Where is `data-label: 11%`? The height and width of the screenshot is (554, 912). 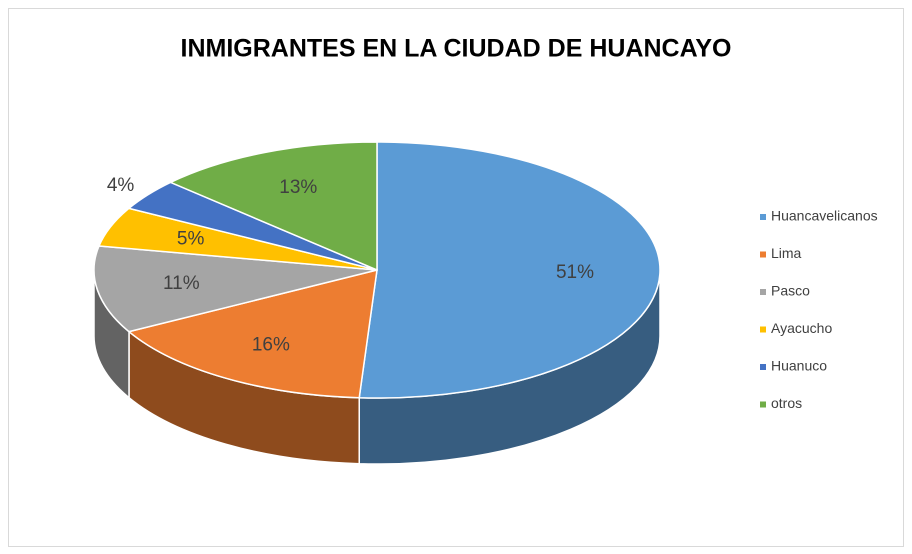 data-label: 11% is located at coordinates (181, 283).